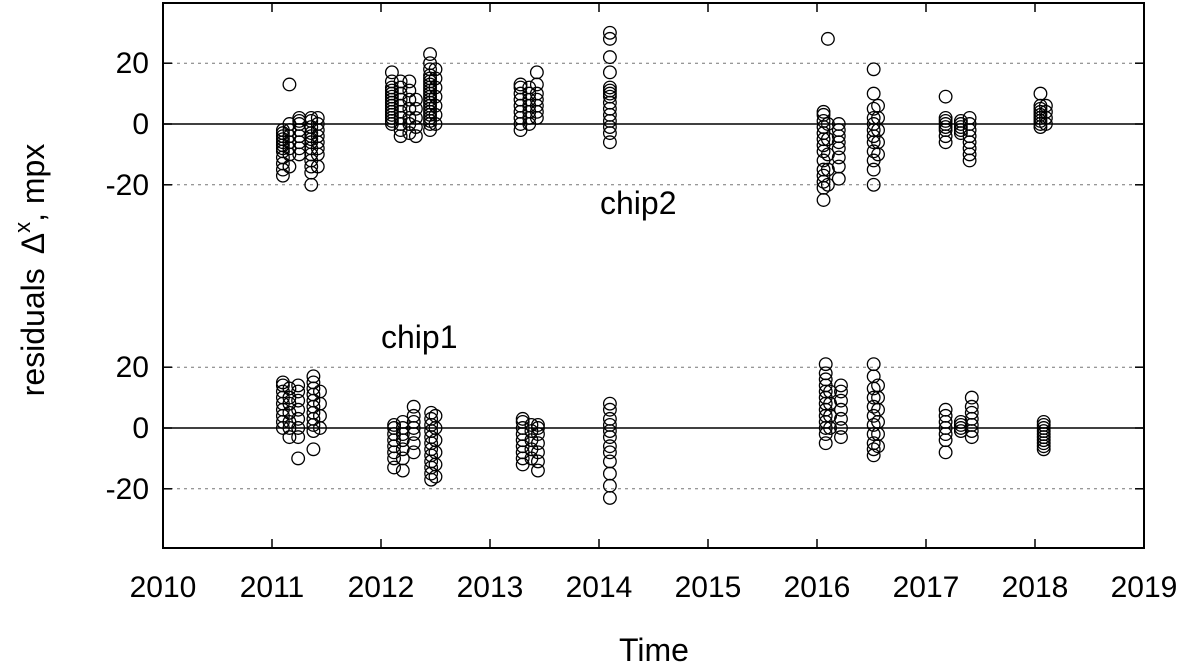 The width and height of the screenshot is (1200, 669). What do you see at coordinates (272, 587) in the screenshot?
I see `x-tick-label: 2011` at bounding box center [272, 587].